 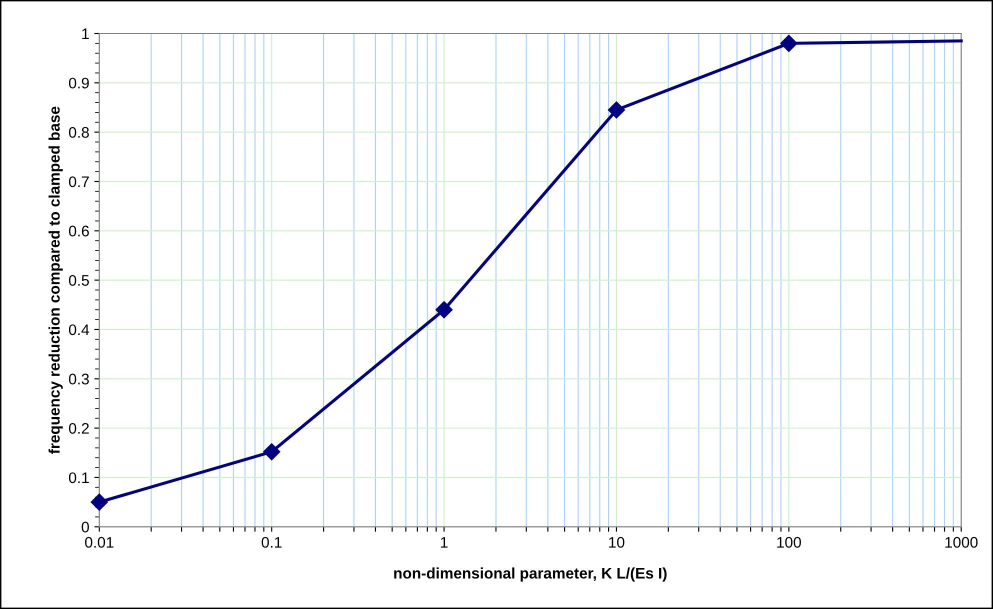 What do you see at coordinates (272, 542) in the screenshot?
I see `x-tick-label: 0.1` at bounding box center [272, 542].